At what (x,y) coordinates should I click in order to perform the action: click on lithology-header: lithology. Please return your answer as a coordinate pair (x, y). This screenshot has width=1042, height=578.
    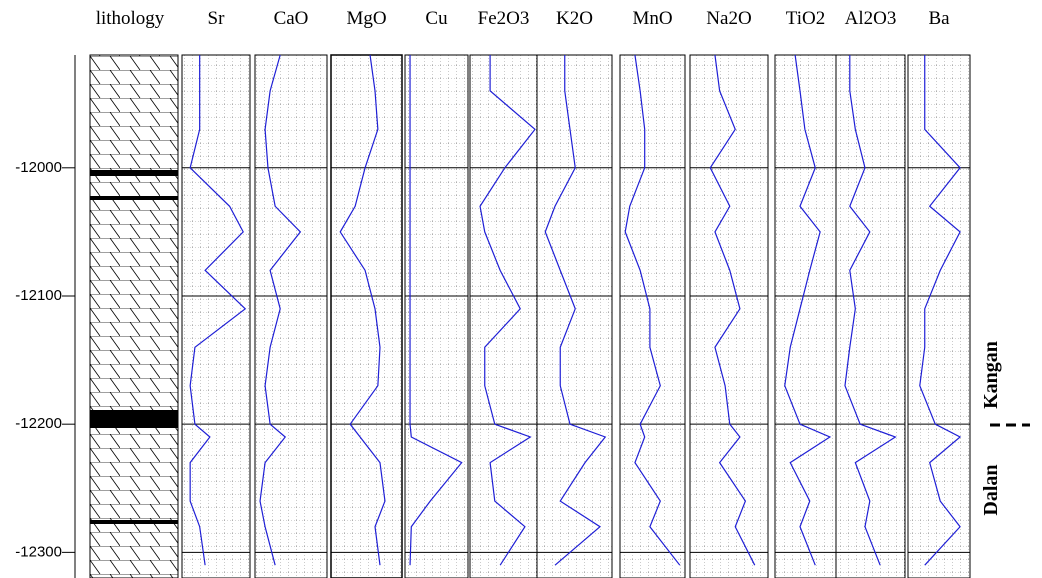
    Looking at the image, I should click on (130, 18).